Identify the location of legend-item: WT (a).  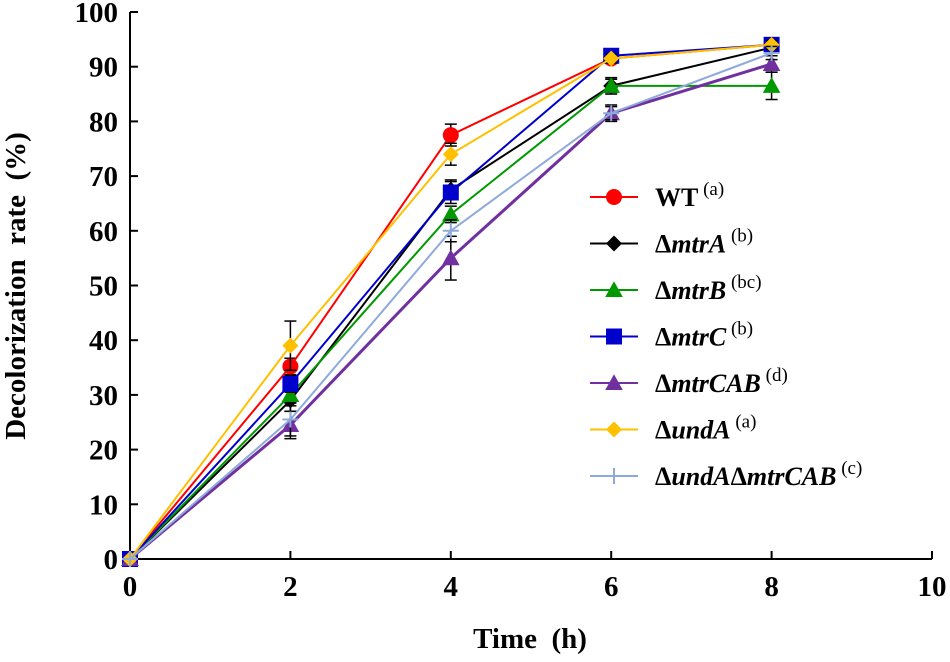
(657, 195).